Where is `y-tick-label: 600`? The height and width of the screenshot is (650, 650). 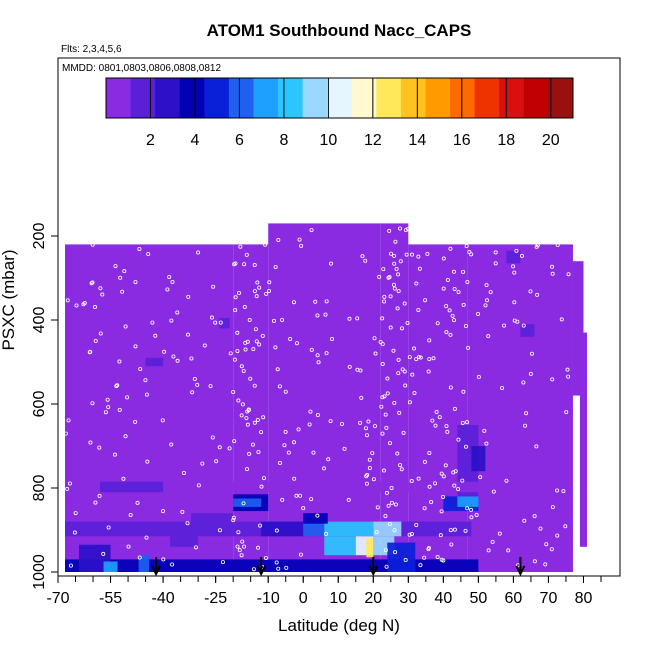 y-tick-label: 600 is located at coordinates (39, 404).